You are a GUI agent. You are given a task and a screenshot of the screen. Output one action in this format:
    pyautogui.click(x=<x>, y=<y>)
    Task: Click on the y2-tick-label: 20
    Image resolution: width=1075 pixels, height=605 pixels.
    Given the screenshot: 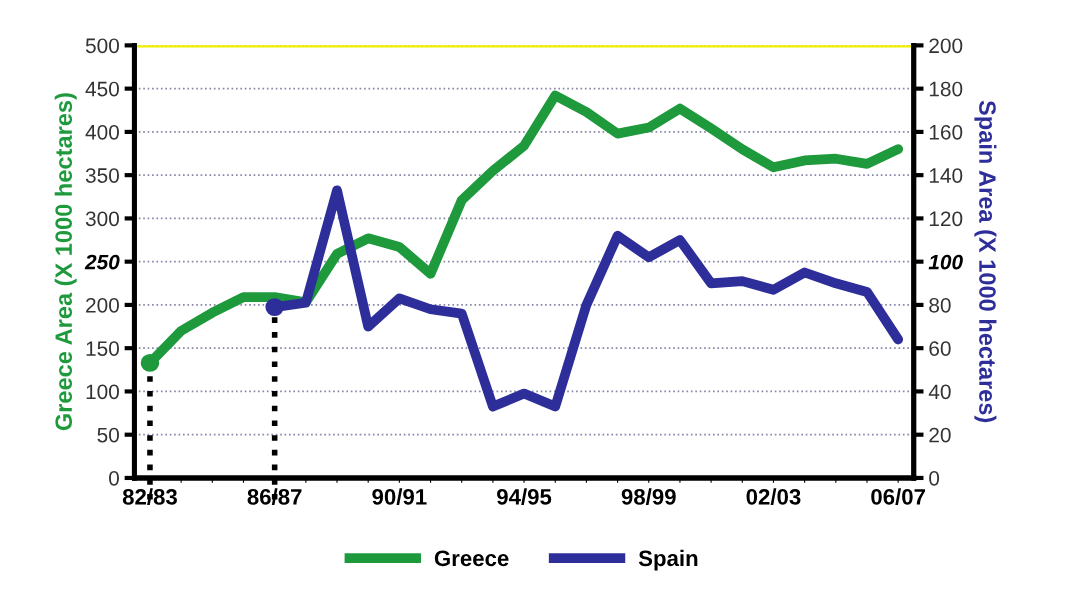 What is the action you would take?
    pyautogui.click(x=940, y=435)
    